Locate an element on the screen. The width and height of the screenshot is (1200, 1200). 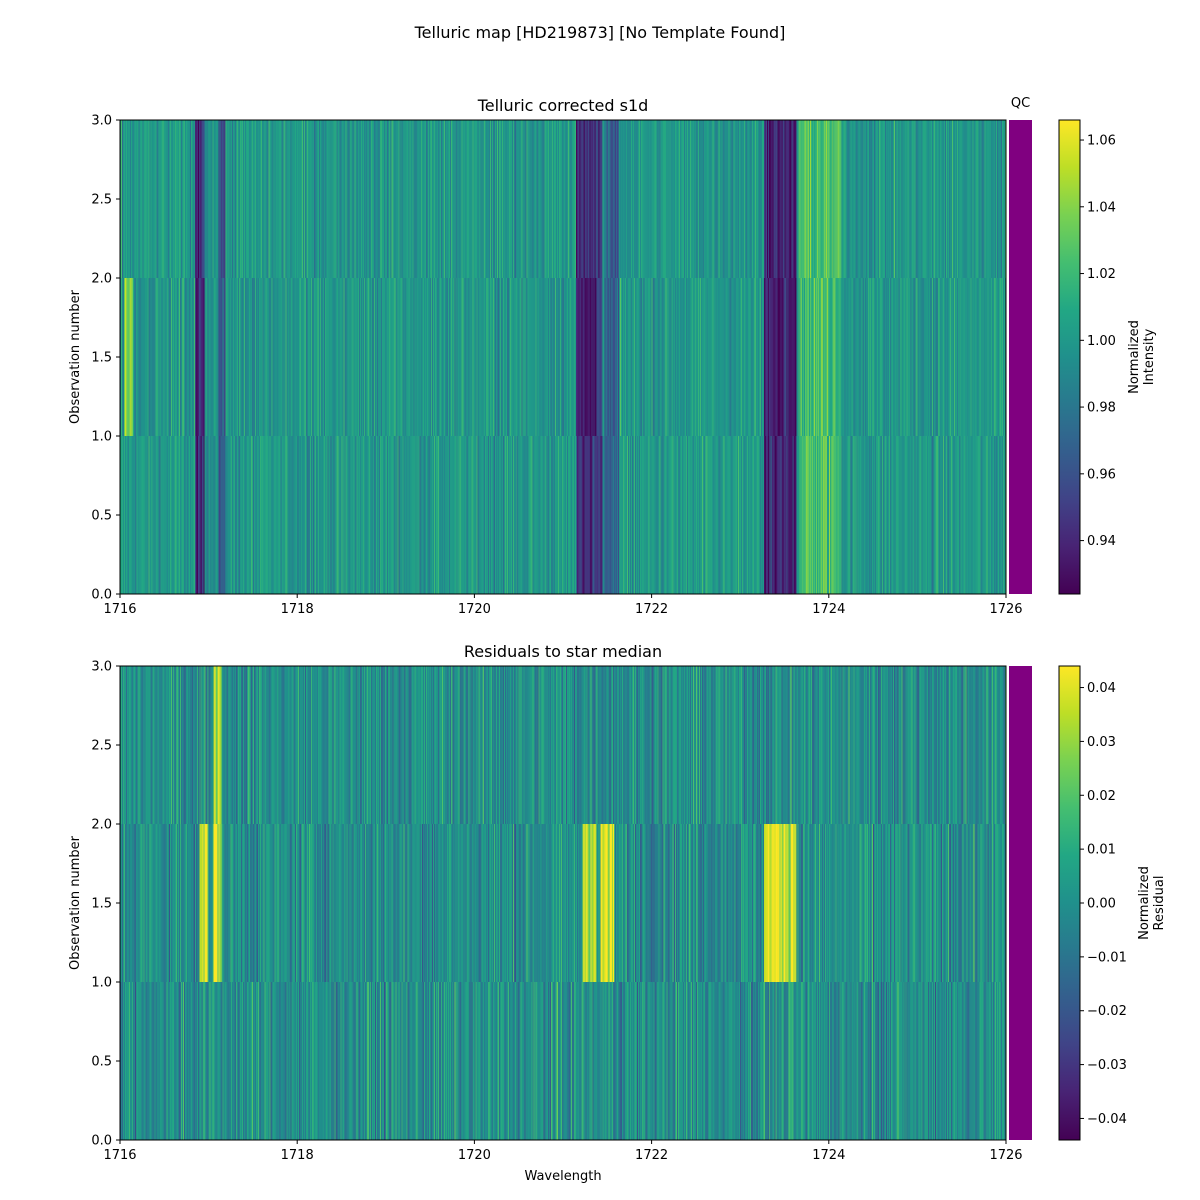
colorbar-tick-label: 0.04 is located at coordinates (1101, 688).